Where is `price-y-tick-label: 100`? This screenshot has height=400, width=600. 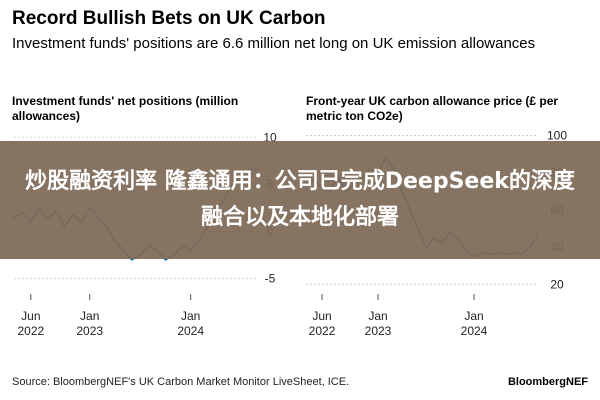
price-y-tick-label: 100 is located at coordinates (557, 135).